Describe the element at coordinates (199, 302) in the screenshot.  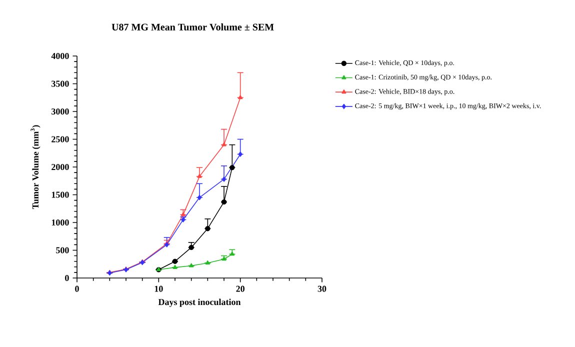
I see `x-axis-title: Days post inoculation` at that location.